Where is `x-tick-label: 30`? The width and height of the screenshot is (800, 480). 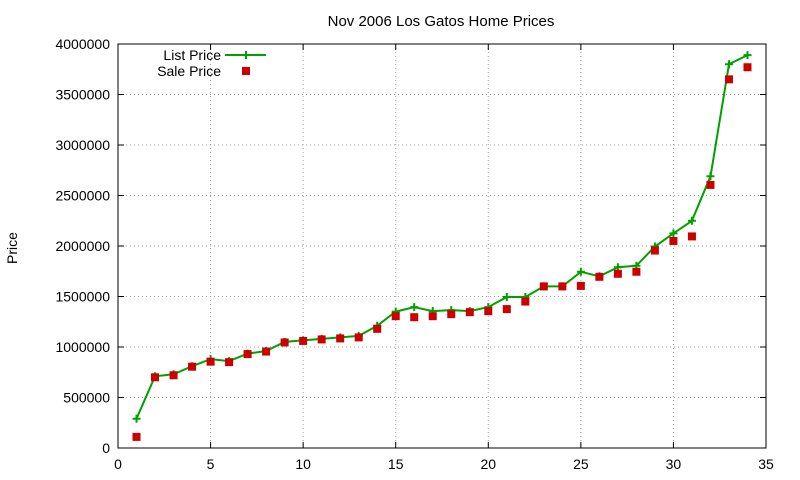 x-tick-label: 30 is located at coordinates (674, 464).